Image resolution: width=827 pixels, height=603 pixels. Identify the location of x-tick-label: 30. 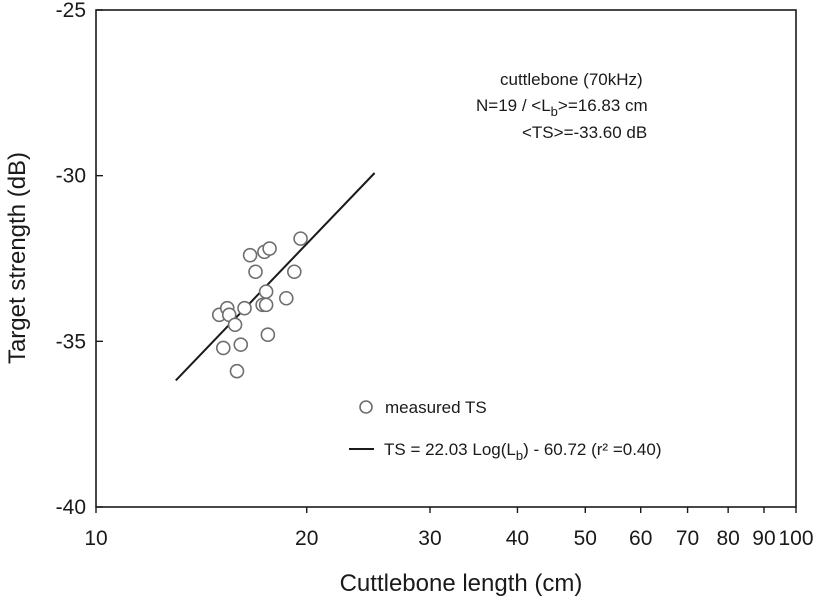
(429, 538).